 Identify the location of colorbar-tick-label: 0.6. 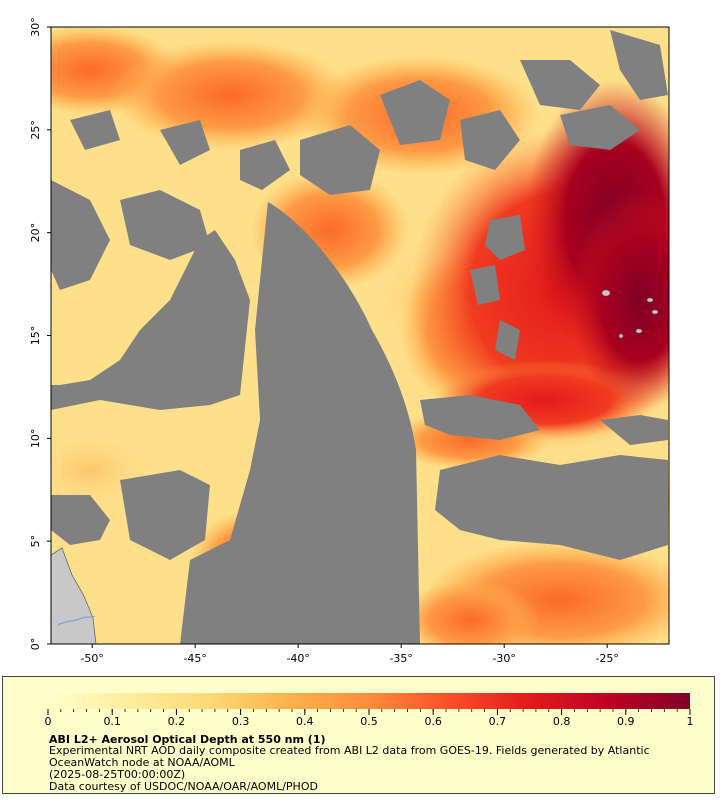
(433, 721).